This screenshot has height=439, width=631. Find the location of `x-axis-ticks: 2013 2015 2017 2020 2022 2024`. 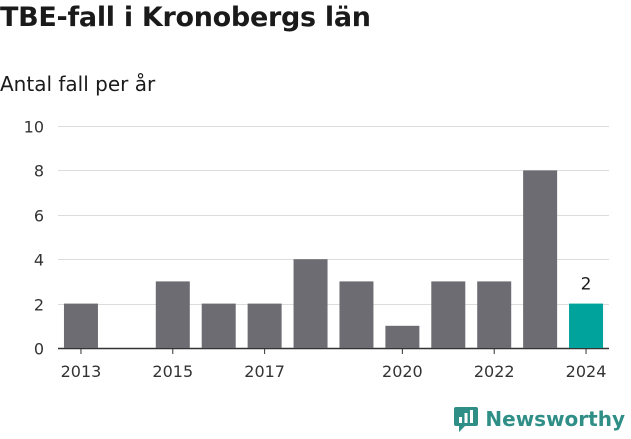

x-axis-ticks: 2013 2015 2017 2020 2022 2024 is located at coordinates (334, 364).